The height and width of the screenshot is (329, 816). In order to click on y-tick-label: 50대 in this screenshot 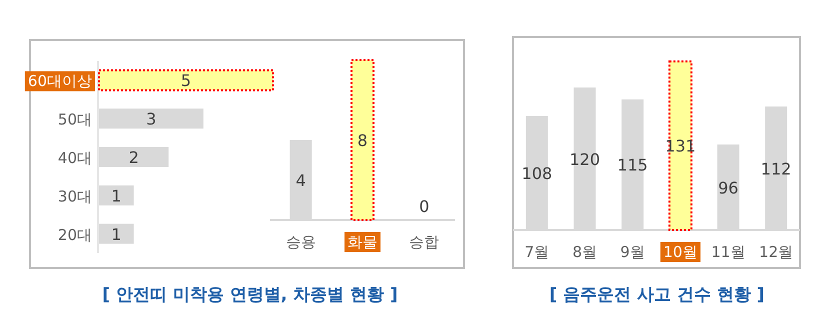, I will do `click(75, 119)`.